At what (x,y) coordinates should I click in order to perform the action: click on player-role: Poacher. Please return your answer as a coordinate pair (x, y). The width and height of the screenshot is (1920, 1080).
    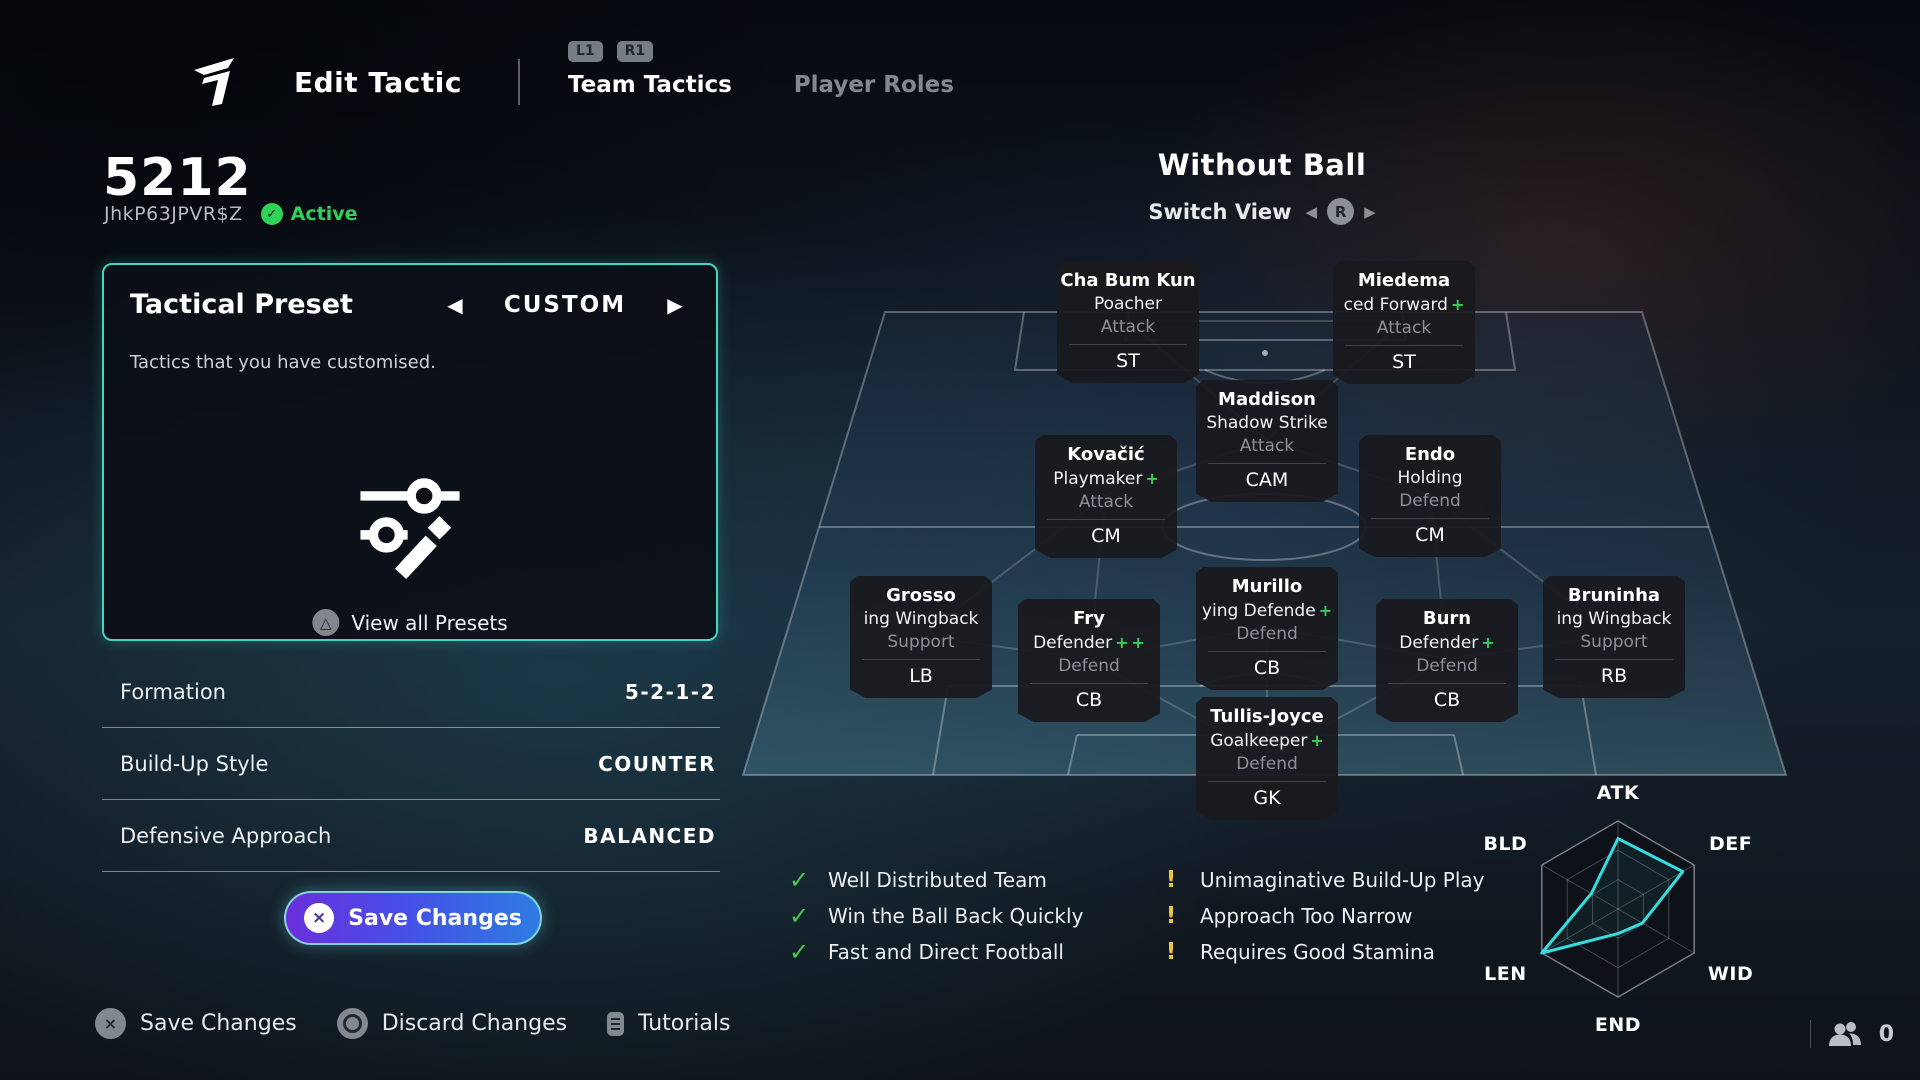
    Looking at the image, I should click on (1128, 304).